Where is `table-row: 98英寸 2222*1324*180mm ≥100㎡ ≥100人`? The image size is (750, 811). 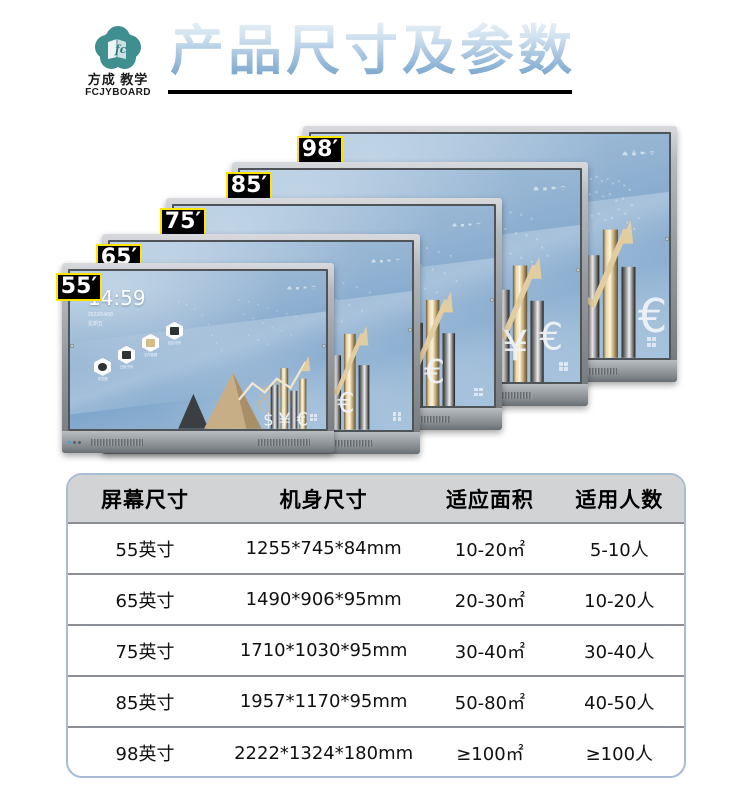
table-row: 98英寸 2222*1324*180mm ≥100㎡ ≥100人 is located at coordinates (376, 751).